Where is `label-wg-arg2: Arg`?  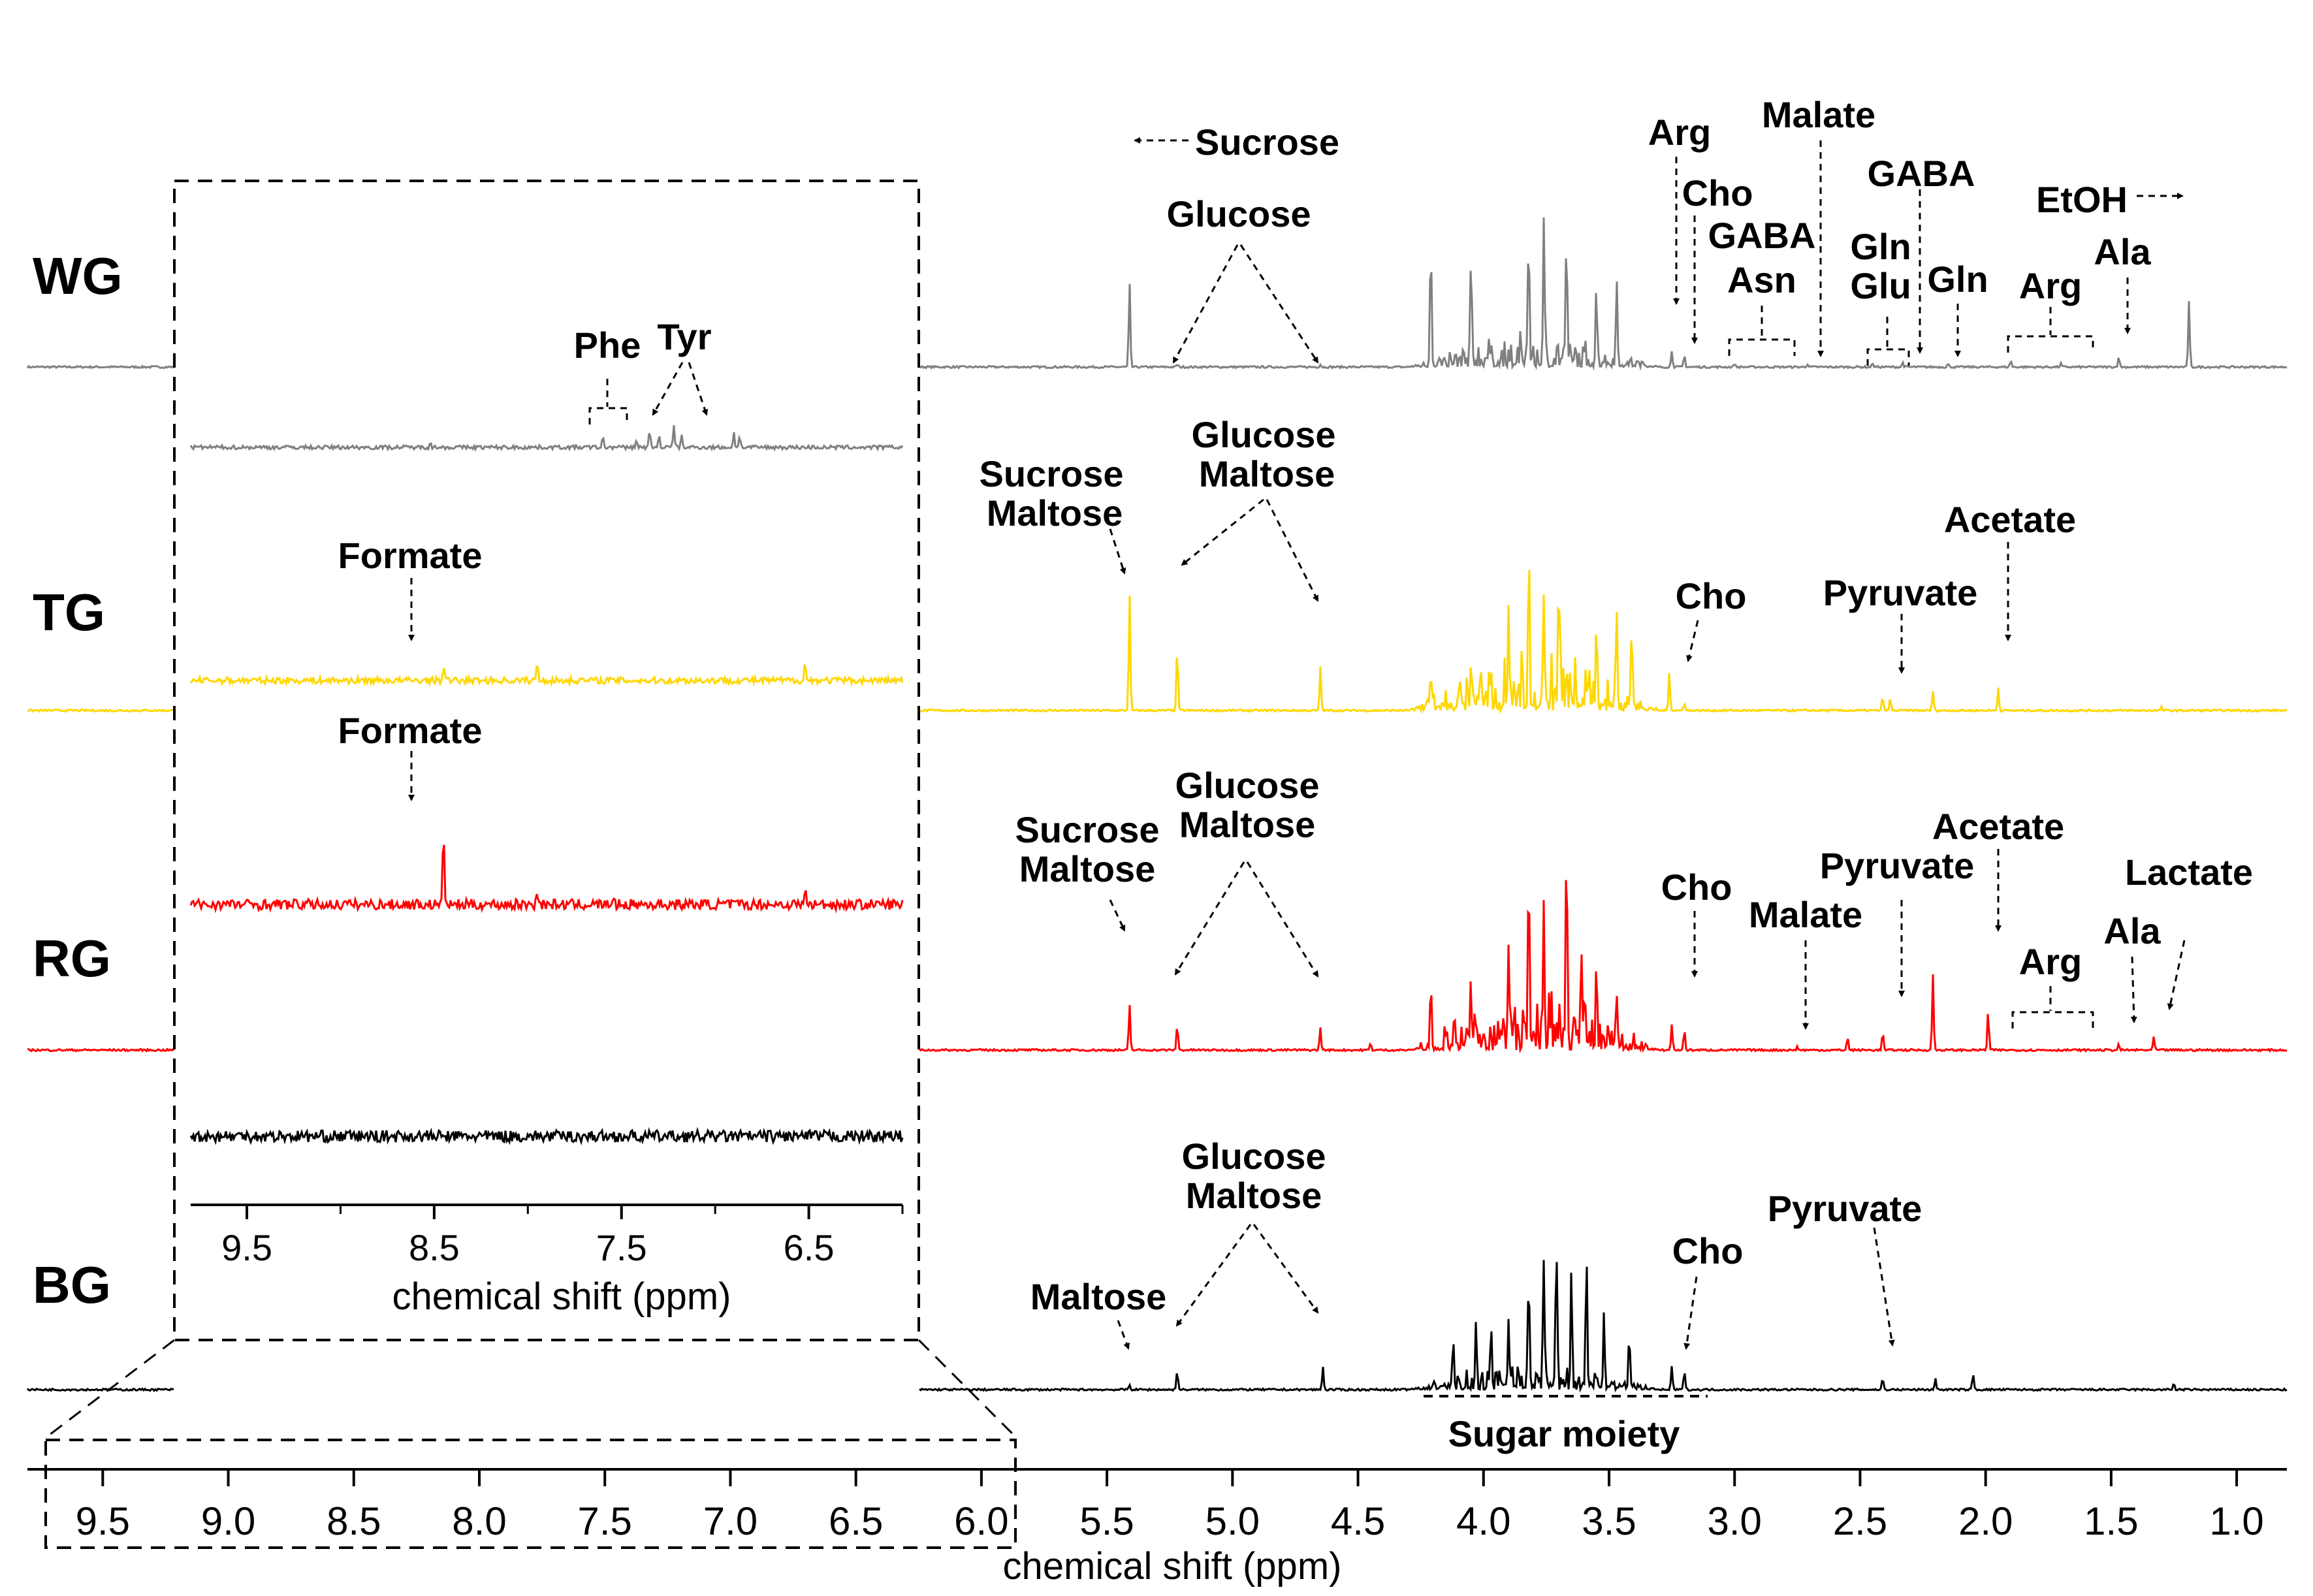
label-wg-arg2: Arg is located at coordinates (2051, 285).